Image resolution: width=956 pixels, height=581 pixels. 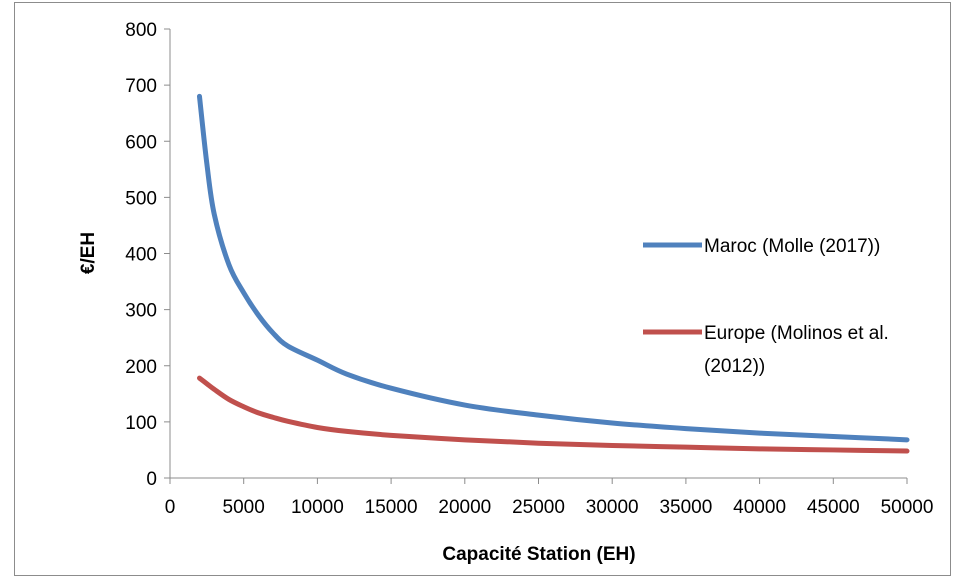 What do you see at coordinates (796, 333) in the screenshot?
I see `legend-label-1: Europe (Molinos et al.` at bounding box center [796, 333].